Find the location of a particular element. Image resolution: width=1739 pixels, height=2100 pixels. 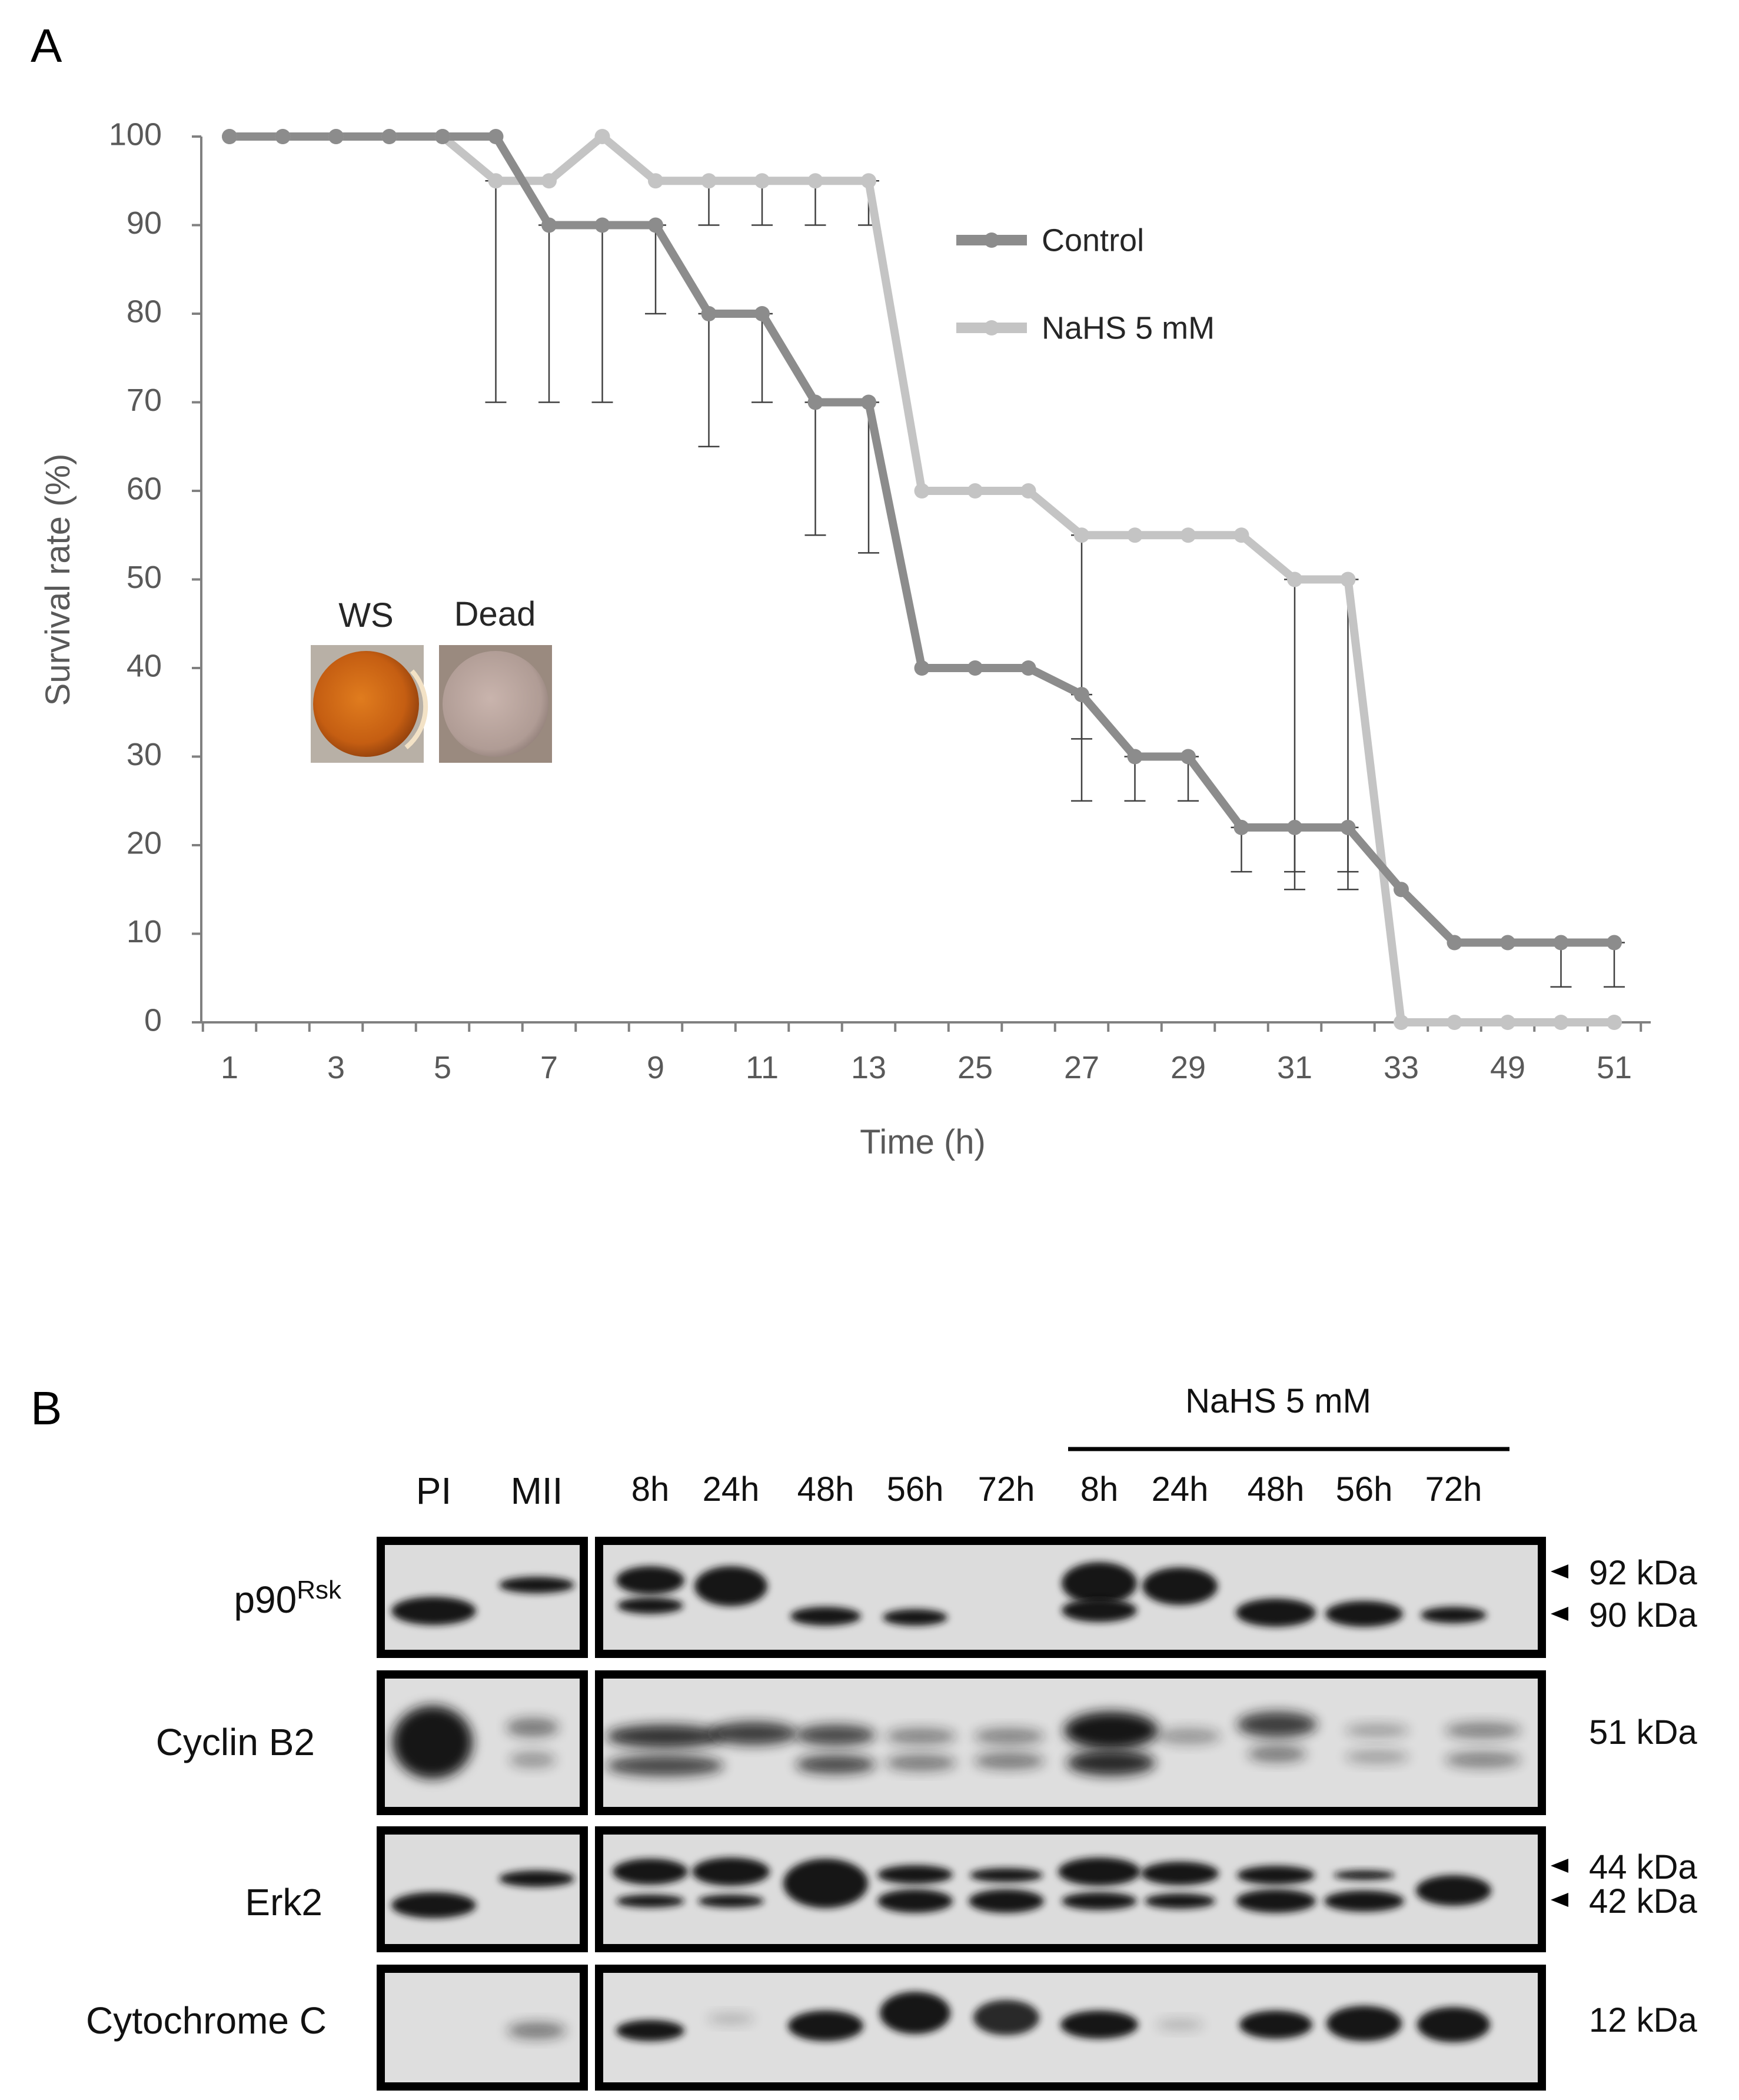

y-tick-label: 90 is located at coordinates (144, 223).